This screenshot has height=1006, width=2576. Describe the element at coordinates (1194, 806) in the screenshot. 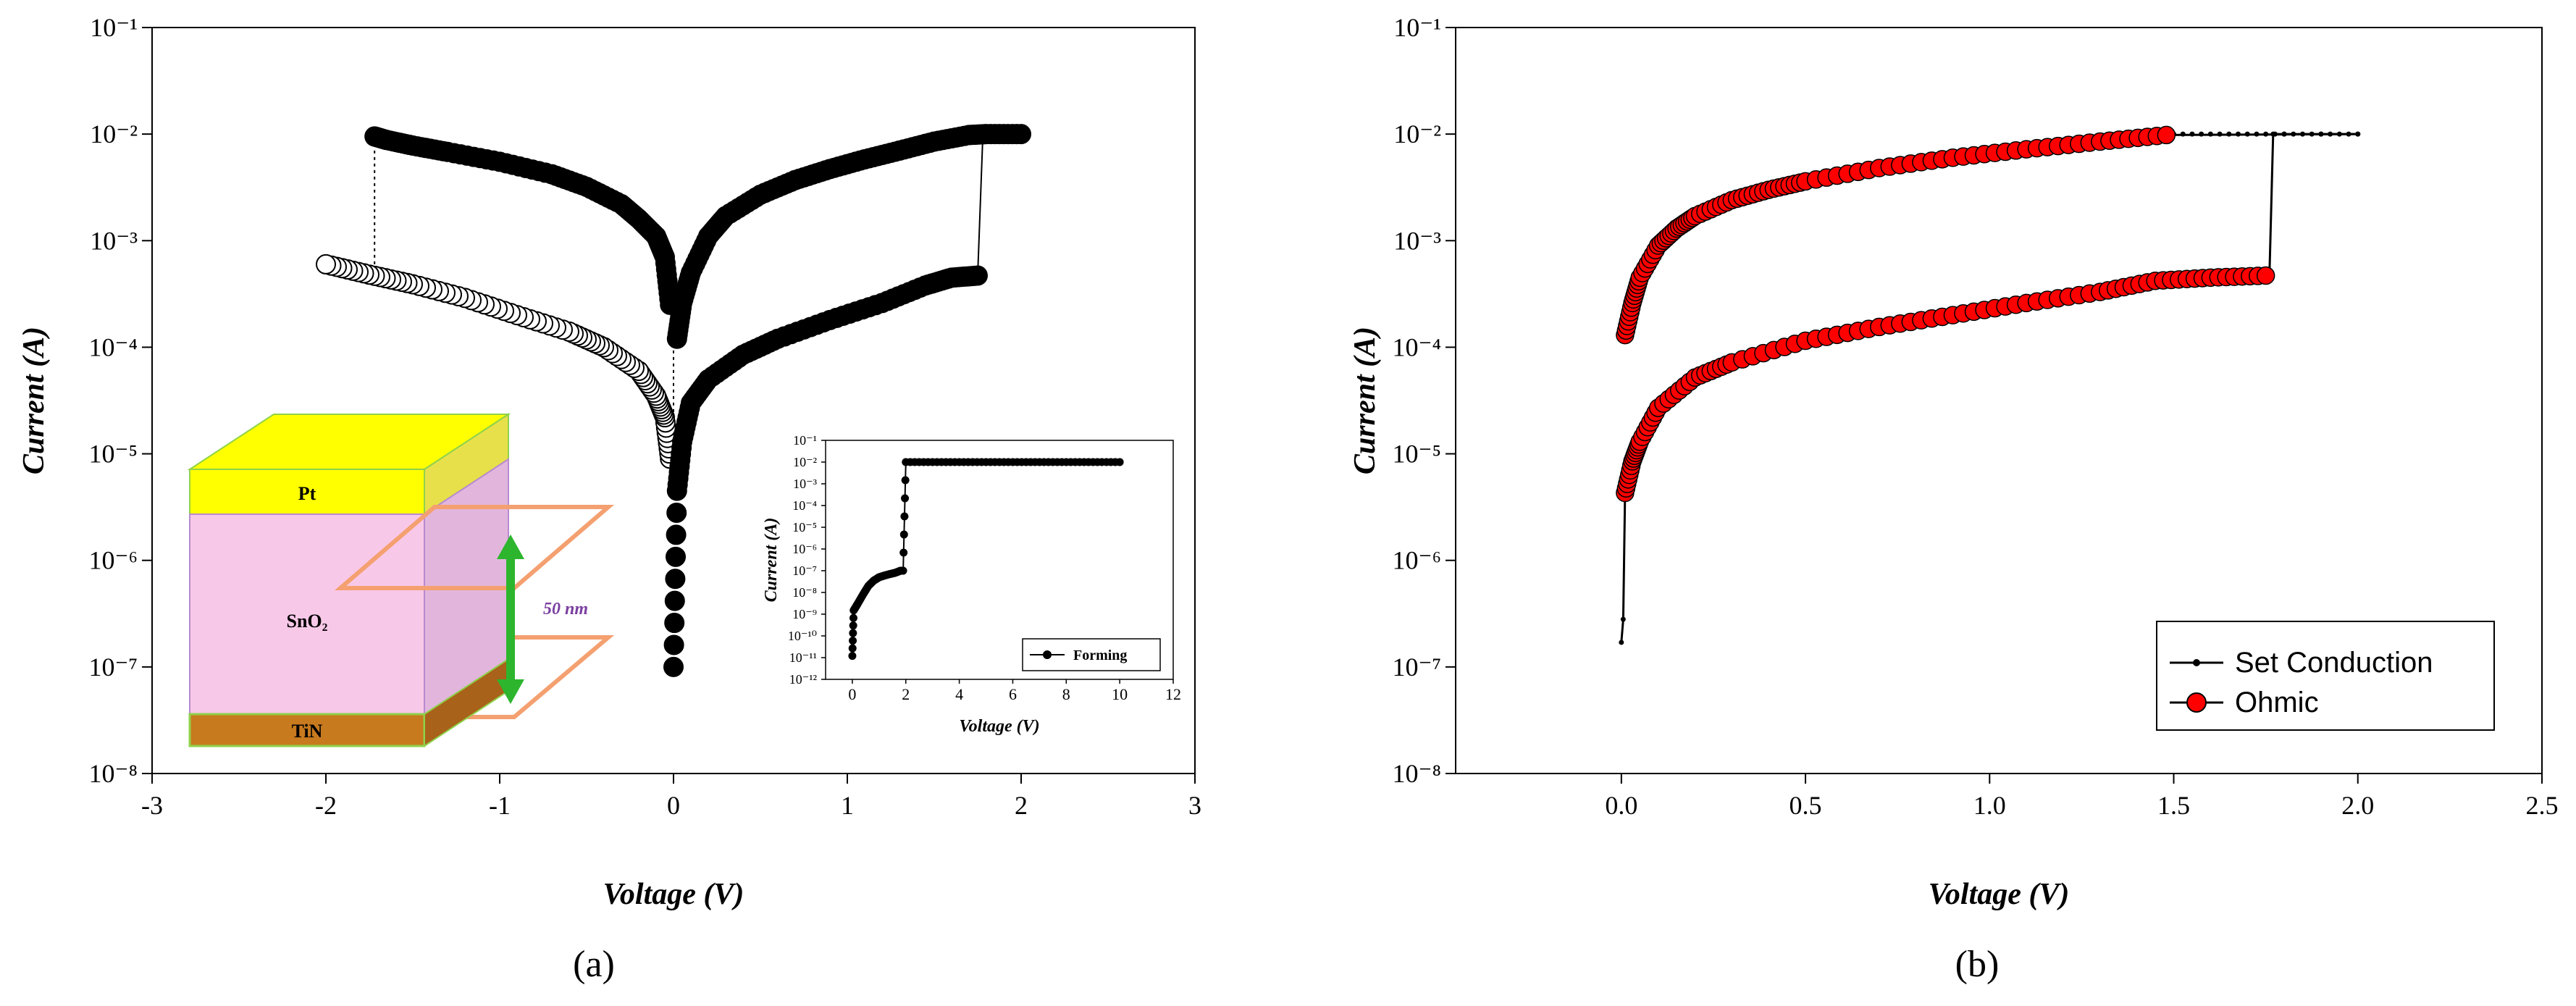

I see `x-tick-label: 3` at that location.